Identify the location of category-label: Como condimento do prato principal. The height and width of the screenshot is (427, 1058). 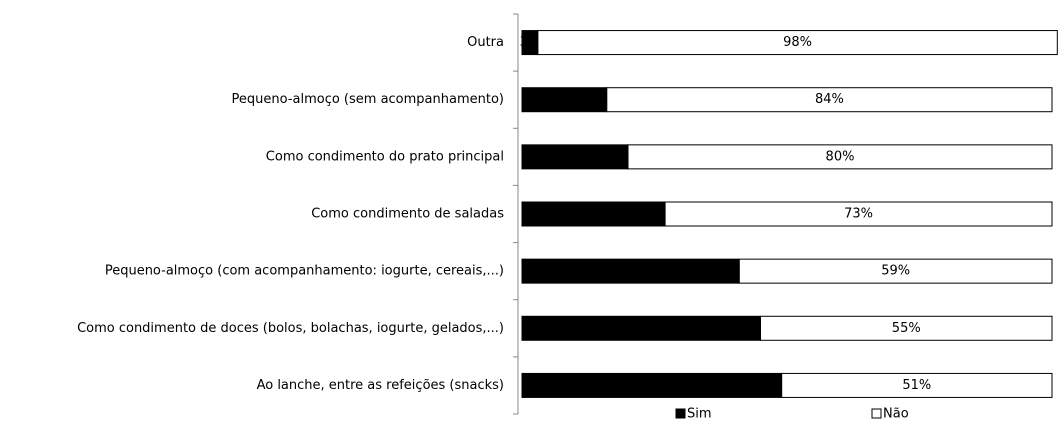
(385, 156).